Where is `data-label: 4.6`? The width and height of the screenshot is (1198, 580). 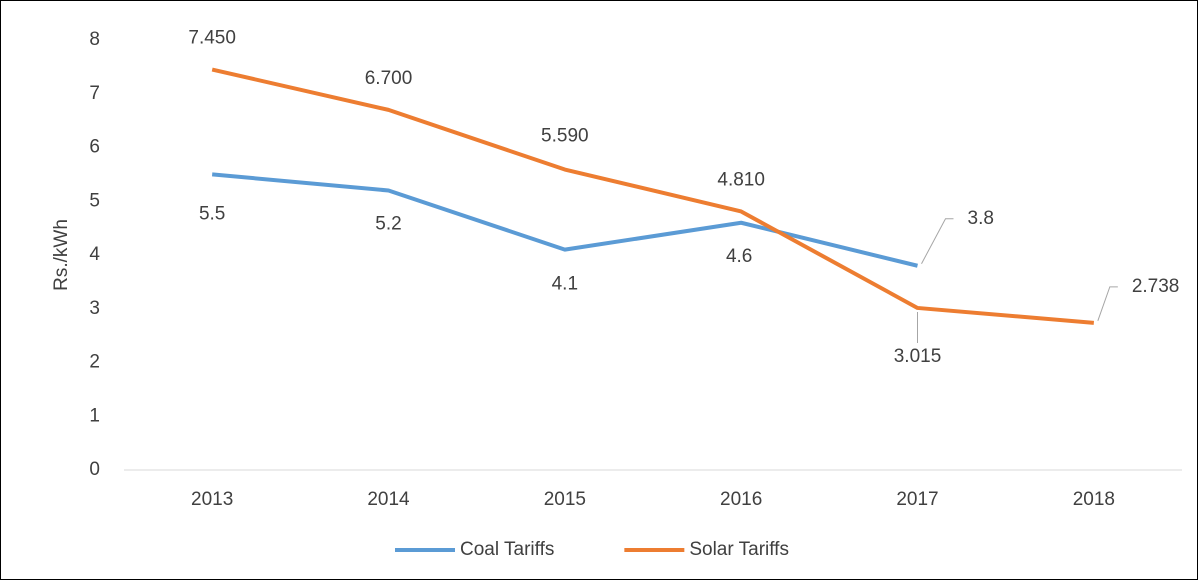
data-label: 4.6 is located at coordinates (739, 256).